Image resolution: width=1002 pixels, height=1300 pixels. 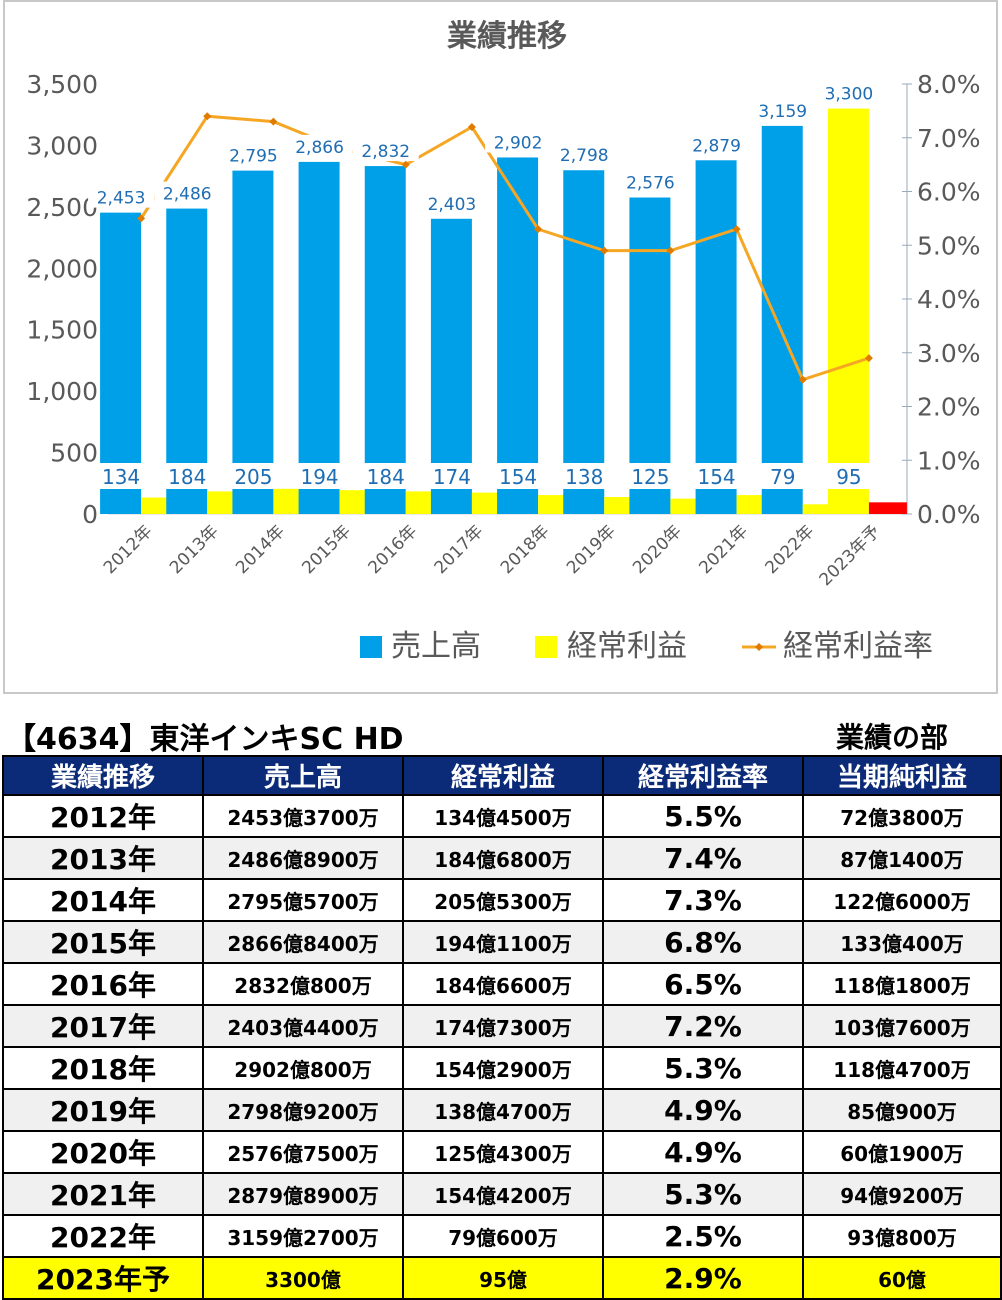 What do you see at coordinates (303, 1194) in the screenshot?
I see `table-cell: 2879億8900万` at bounding box center [303, 1194].